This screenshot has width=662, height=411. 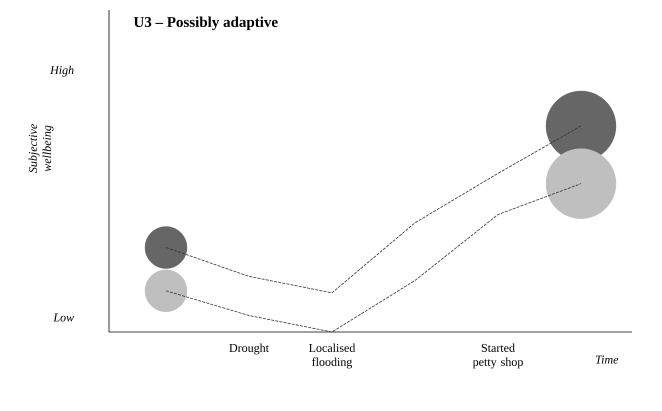 I want to click on x-tick-label: Drought, so click(x=249, y=349).